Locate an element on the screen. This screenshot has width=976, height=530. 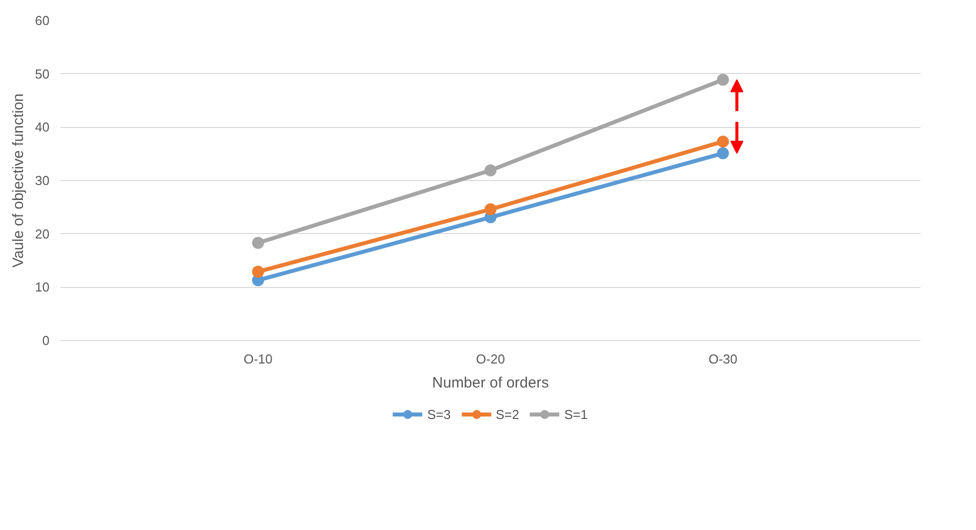
legend-label: S=1 is located at coordinates (576, 414).